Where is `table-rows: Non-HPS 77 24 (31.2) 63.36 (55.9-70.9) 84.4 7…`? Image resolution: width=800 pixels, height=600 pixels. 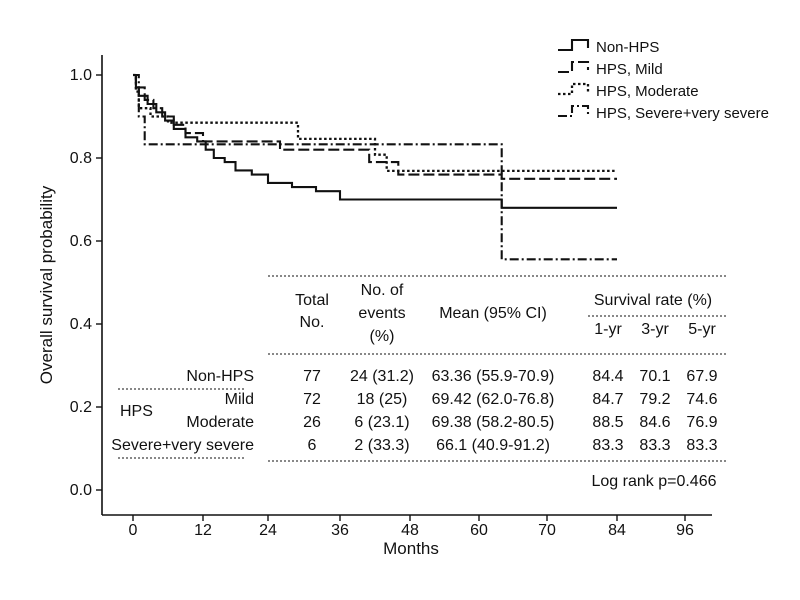
table-rows: Non-HPS 77 24 (31.2) 63.36 (55.9-70.9) 84.4 7… is located at coordinates (414, 411).